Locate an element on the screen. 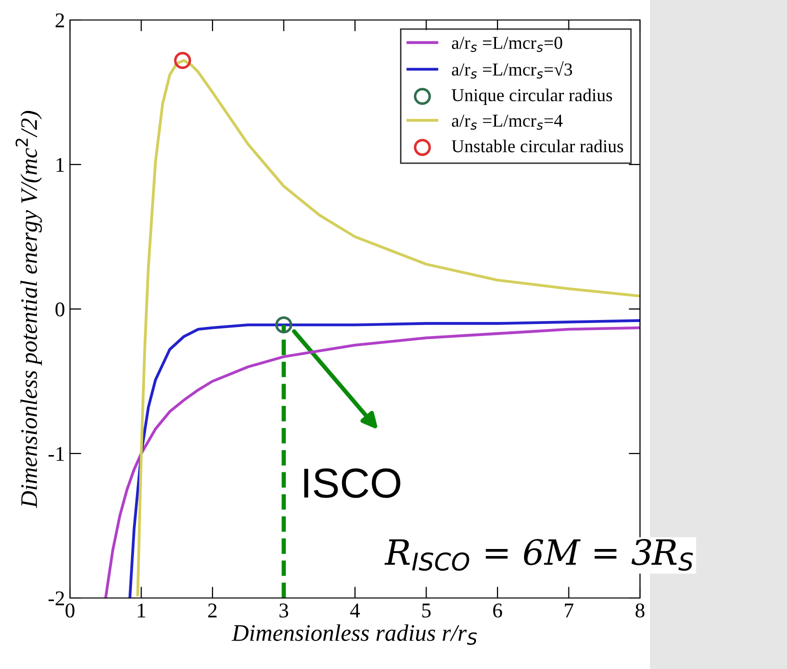 This screenshot has height=669, width=787. x-axis-title: Dimensionless radius r/r$_{S}$ is located at coordinates (354, 634).